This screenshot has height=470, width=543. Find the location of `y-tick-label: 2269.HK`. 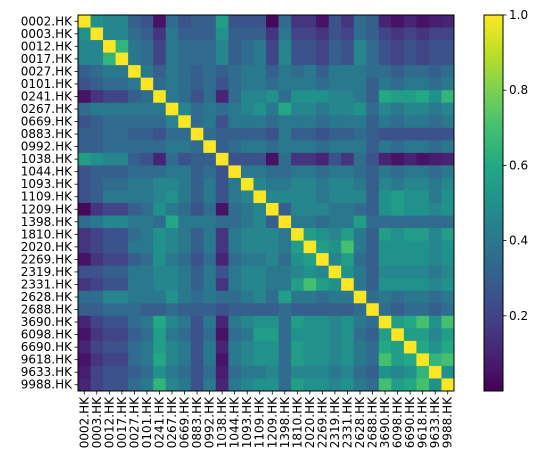

y-tick-label: 2269.HK is located at coordinates (47, 259).